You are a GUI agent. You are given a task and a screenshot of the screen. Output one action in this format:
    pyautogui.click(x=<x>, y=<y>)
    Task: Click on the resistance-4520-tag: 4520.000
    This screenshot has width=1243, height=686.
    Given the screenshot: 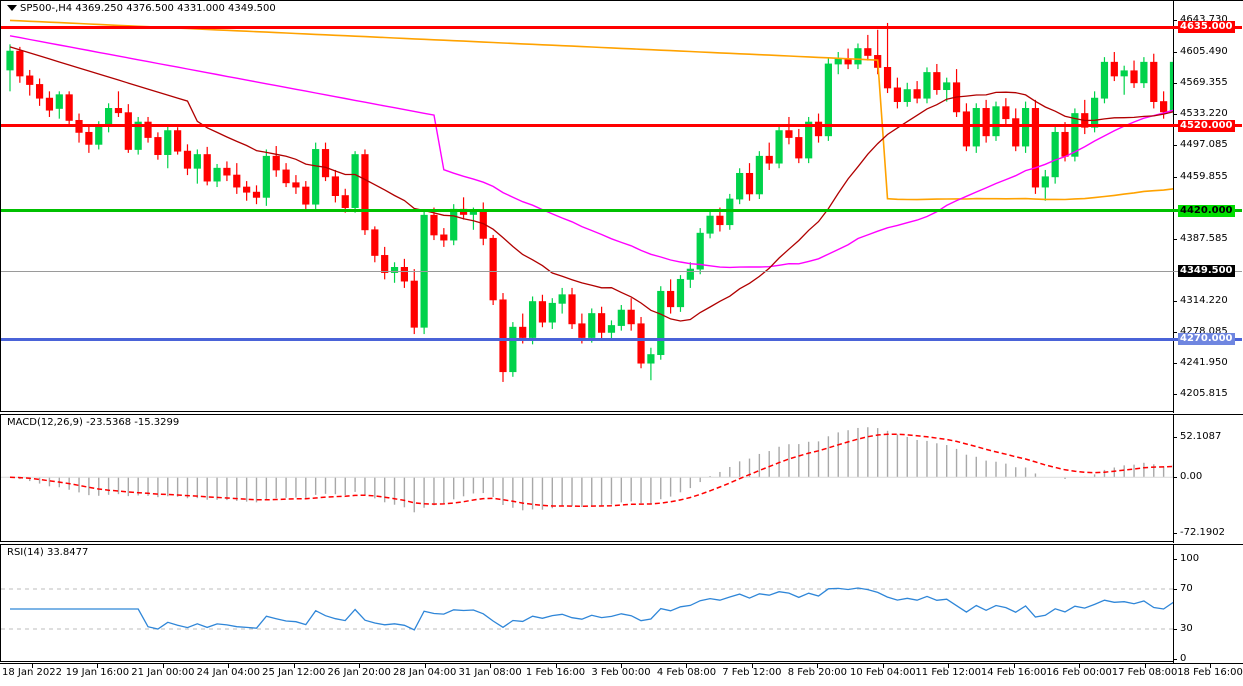 What is the action you would take?
    pyautogui.click(x=1206, y=125)
    